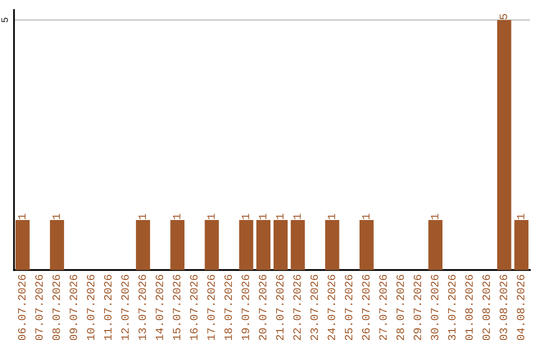  Describe the element at coordinates (400, 307) in the screenshot. I see `x-tick-label: 28.07.2026` at that location.